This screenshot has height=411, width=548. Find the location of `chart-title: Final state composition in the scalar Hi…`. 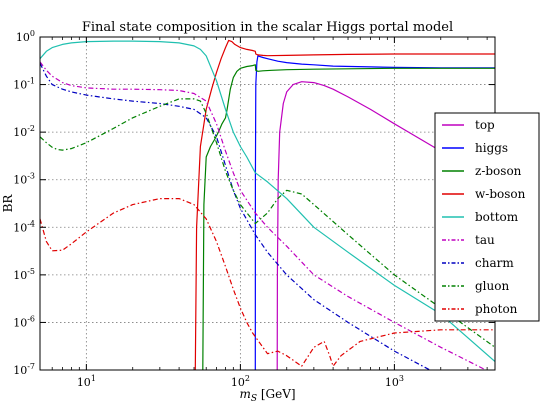

chart-title: Final state composition in the scalar Hi… is located at coordinates (267, 27).